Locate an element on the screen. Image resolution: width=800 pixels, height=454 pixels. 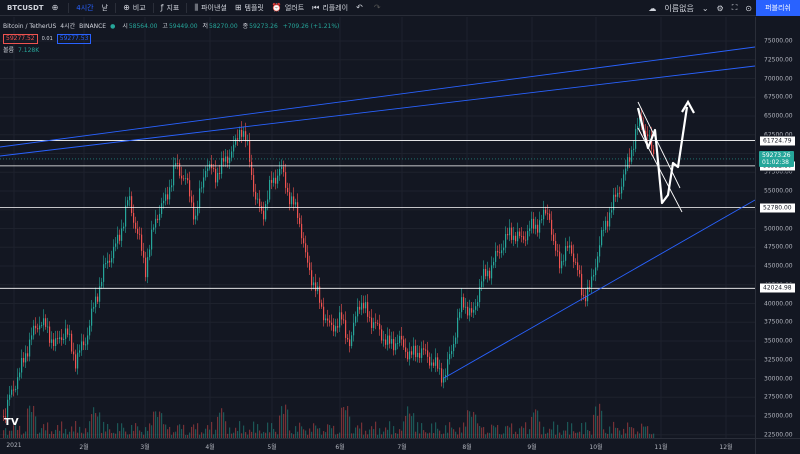
divider is located at coordinates (116, 7).